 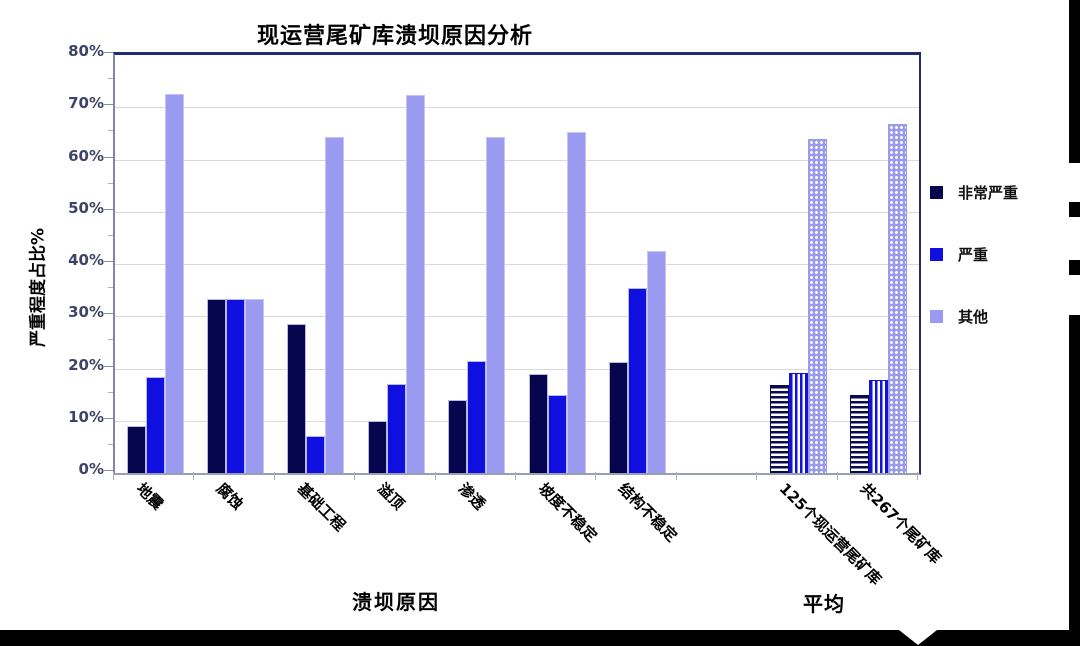 What do you see at coordinates (86, 364) in the screenshot?
I see `y-tick-label: 20%` at bounding box center [86, 364].